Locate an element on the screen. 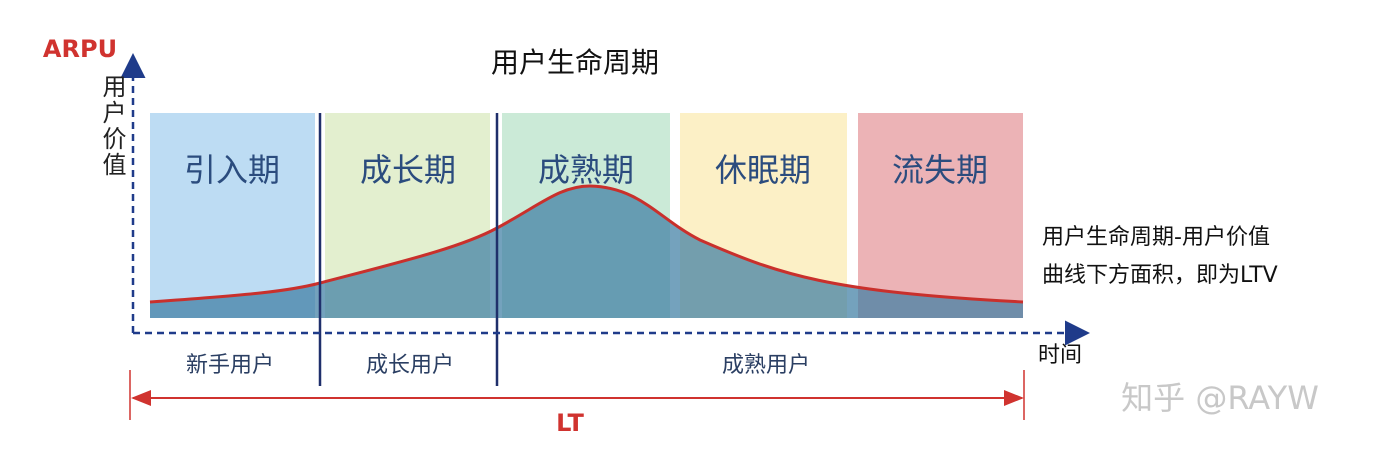  stage-label: 流失期 is located at coordinates (940, 170).